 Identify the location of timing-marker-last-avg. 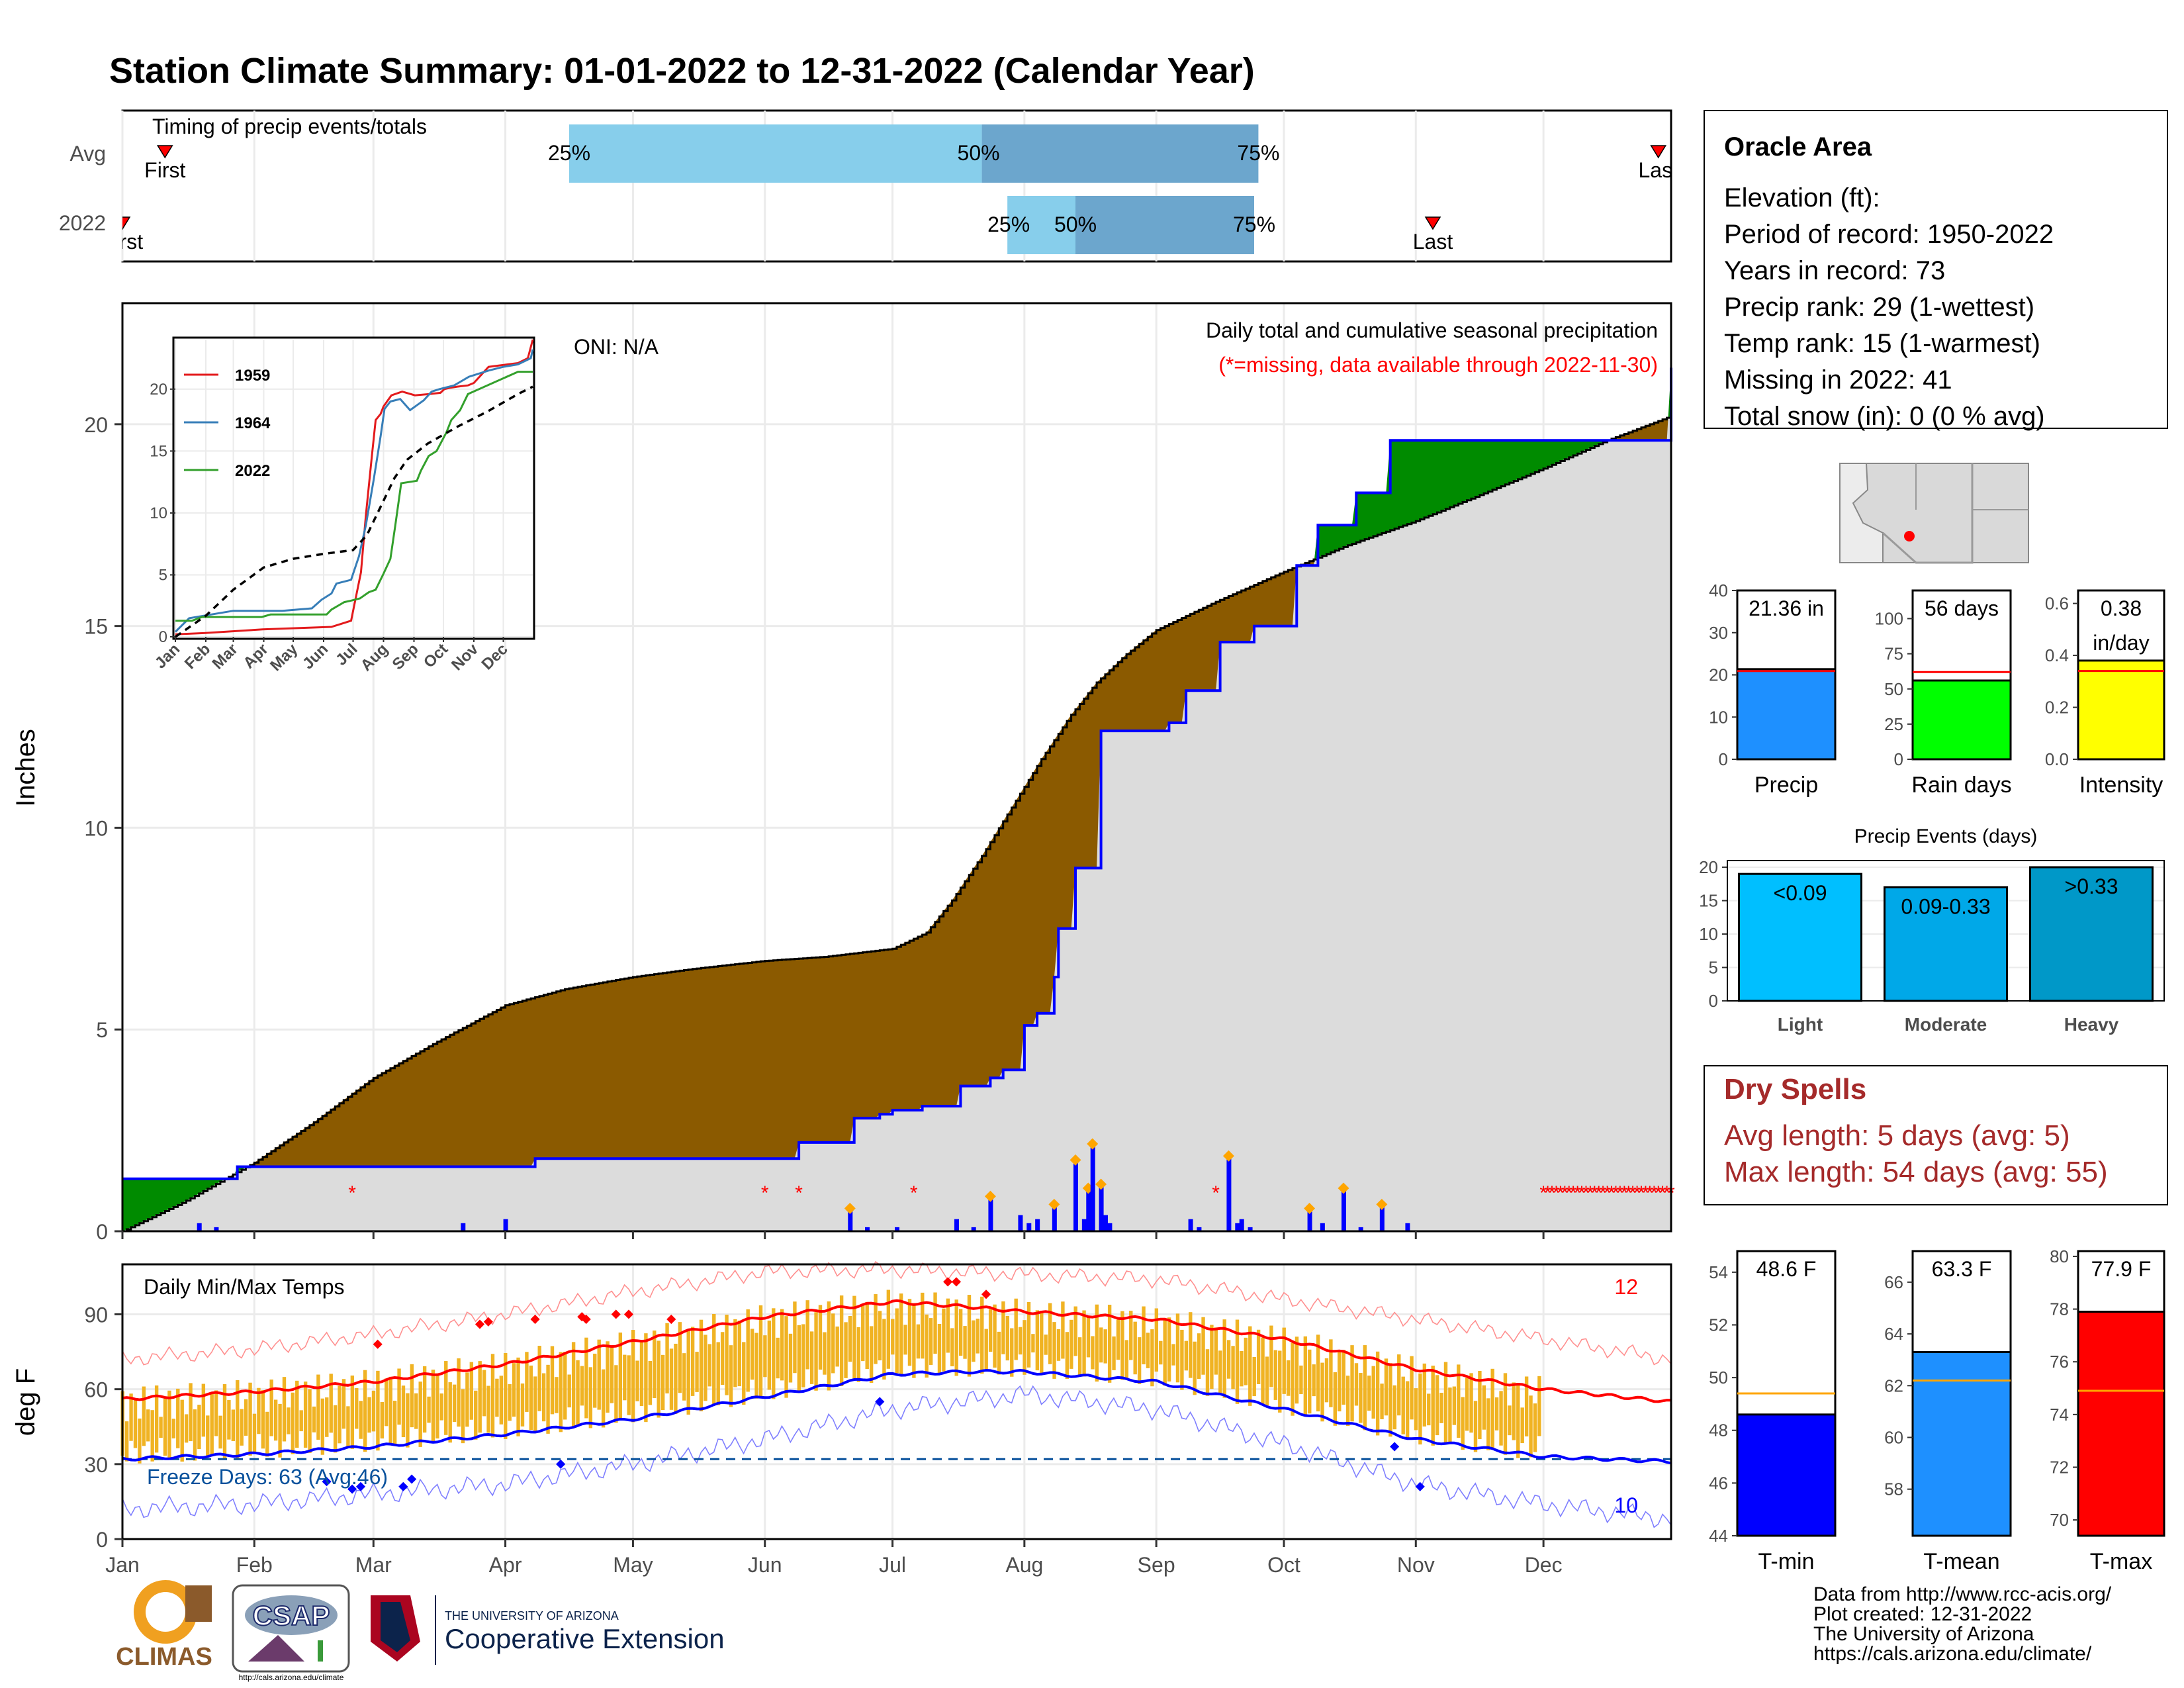
(1658, 152).